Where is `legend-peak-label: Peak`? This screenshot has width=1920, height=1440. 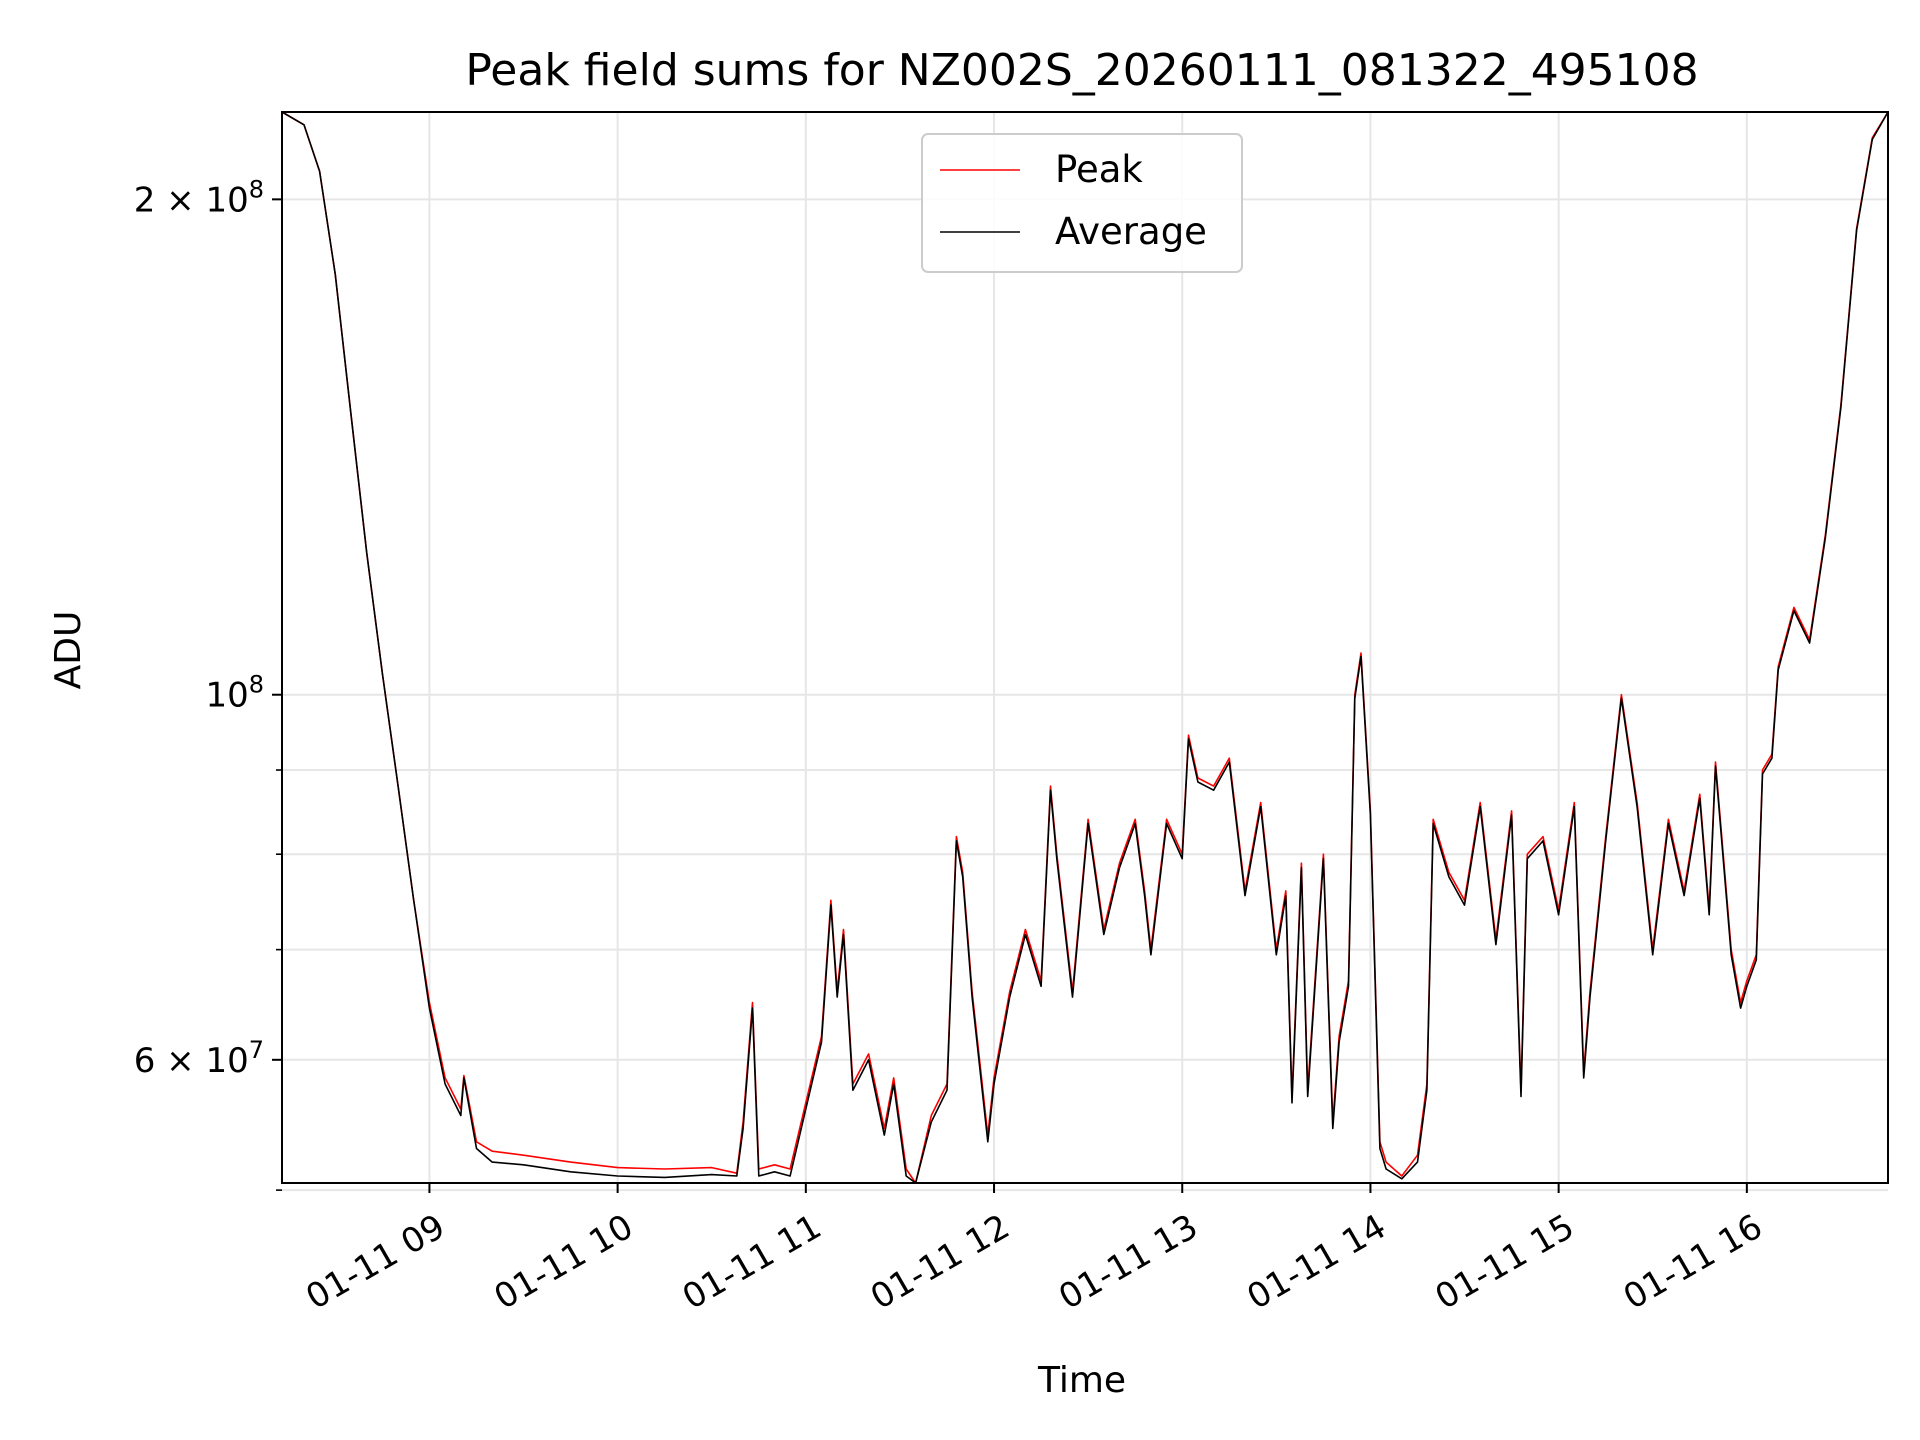
legend-peak-label: Peak is located at coordinates (1099, 169).